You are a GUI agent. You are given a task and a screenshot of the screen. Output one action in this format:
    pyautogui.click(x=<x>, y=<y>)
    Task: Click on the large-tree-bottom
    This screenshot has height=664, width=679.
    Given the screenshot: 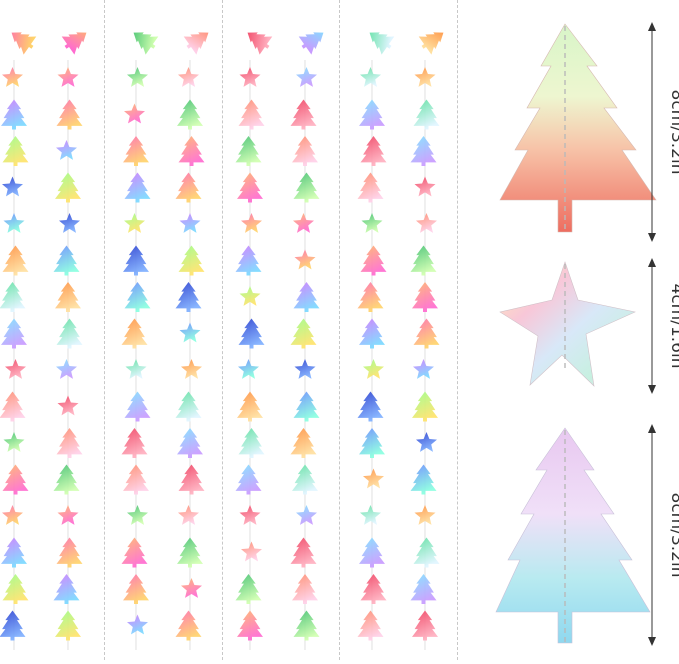 What is the action you would take?
    pyautogui.click(x=573, y=535)
    